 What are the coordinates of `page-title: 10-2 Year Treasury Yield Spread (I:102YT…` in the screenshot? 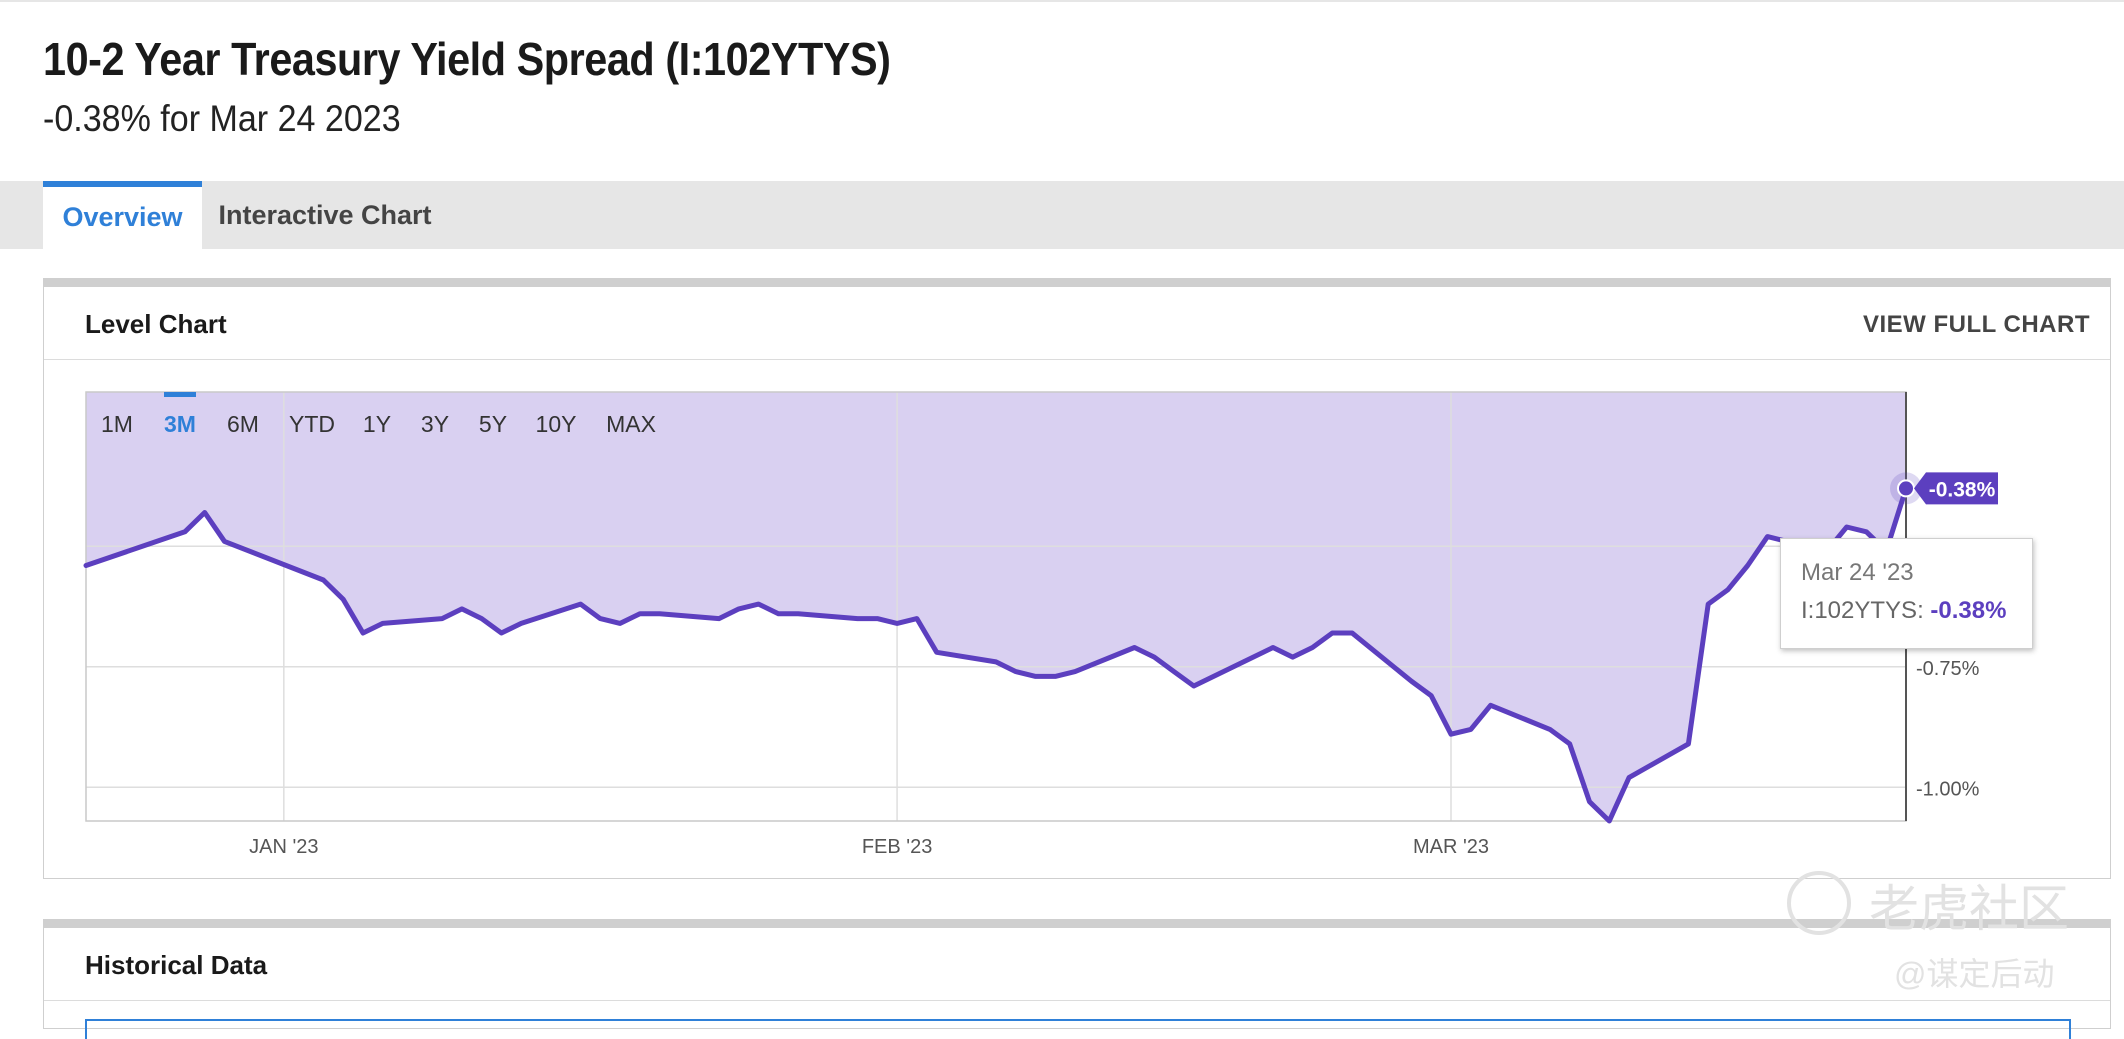 It's located at (467, 59).